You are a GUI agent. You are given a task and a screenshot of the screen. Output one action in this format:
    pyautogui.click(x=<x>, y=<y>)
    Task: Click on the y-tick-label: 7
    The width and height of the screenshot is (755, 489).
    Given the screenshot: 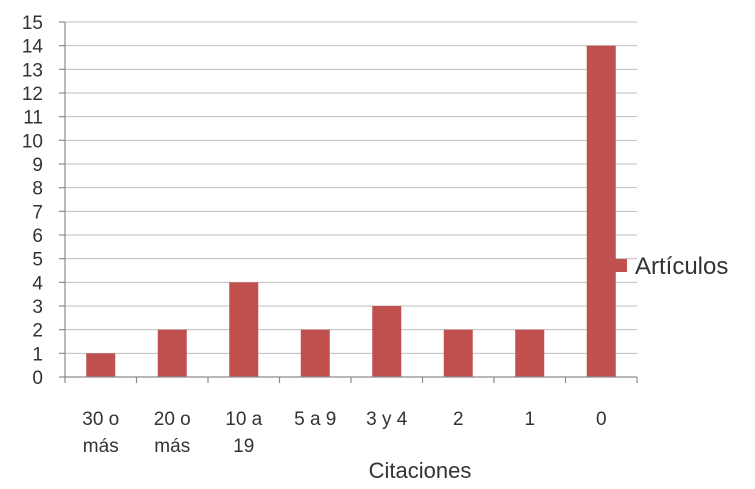 What is the action you would take?
    pyautogui.click(x=37, y=212)
    